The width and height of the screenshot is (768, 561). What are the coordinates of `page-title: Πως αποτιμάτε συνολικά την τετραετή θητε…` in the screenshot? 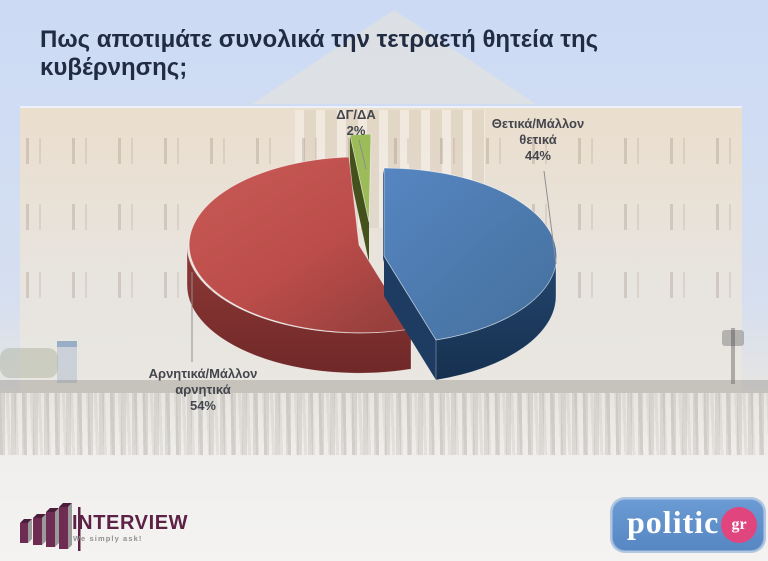 It's located at (319, 53).